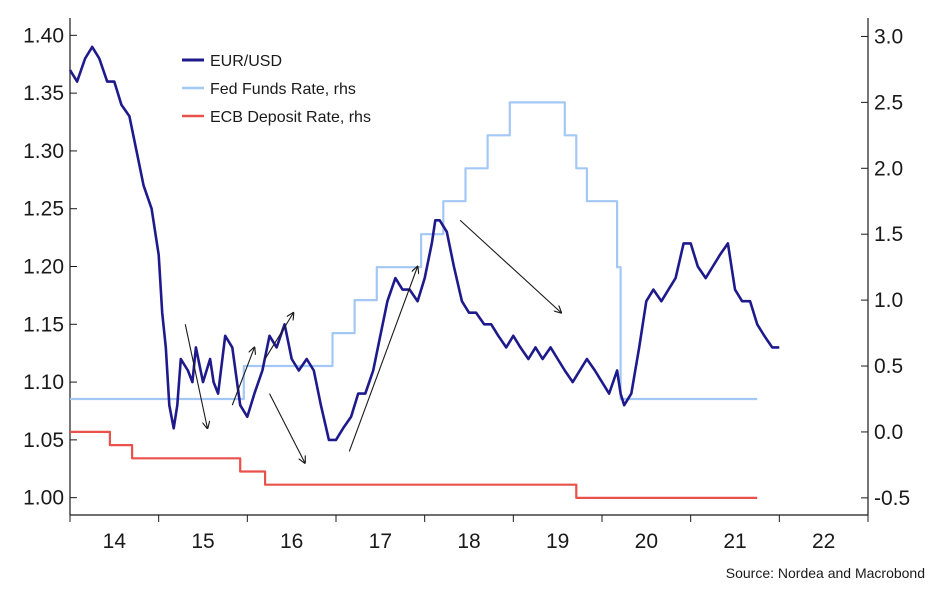 This screenshot has width=945, height=592. What do you see at coordinates (43, 209) in the screenshot?
I see `left-tick-label: 1.25` at bounding box center [43, 209].